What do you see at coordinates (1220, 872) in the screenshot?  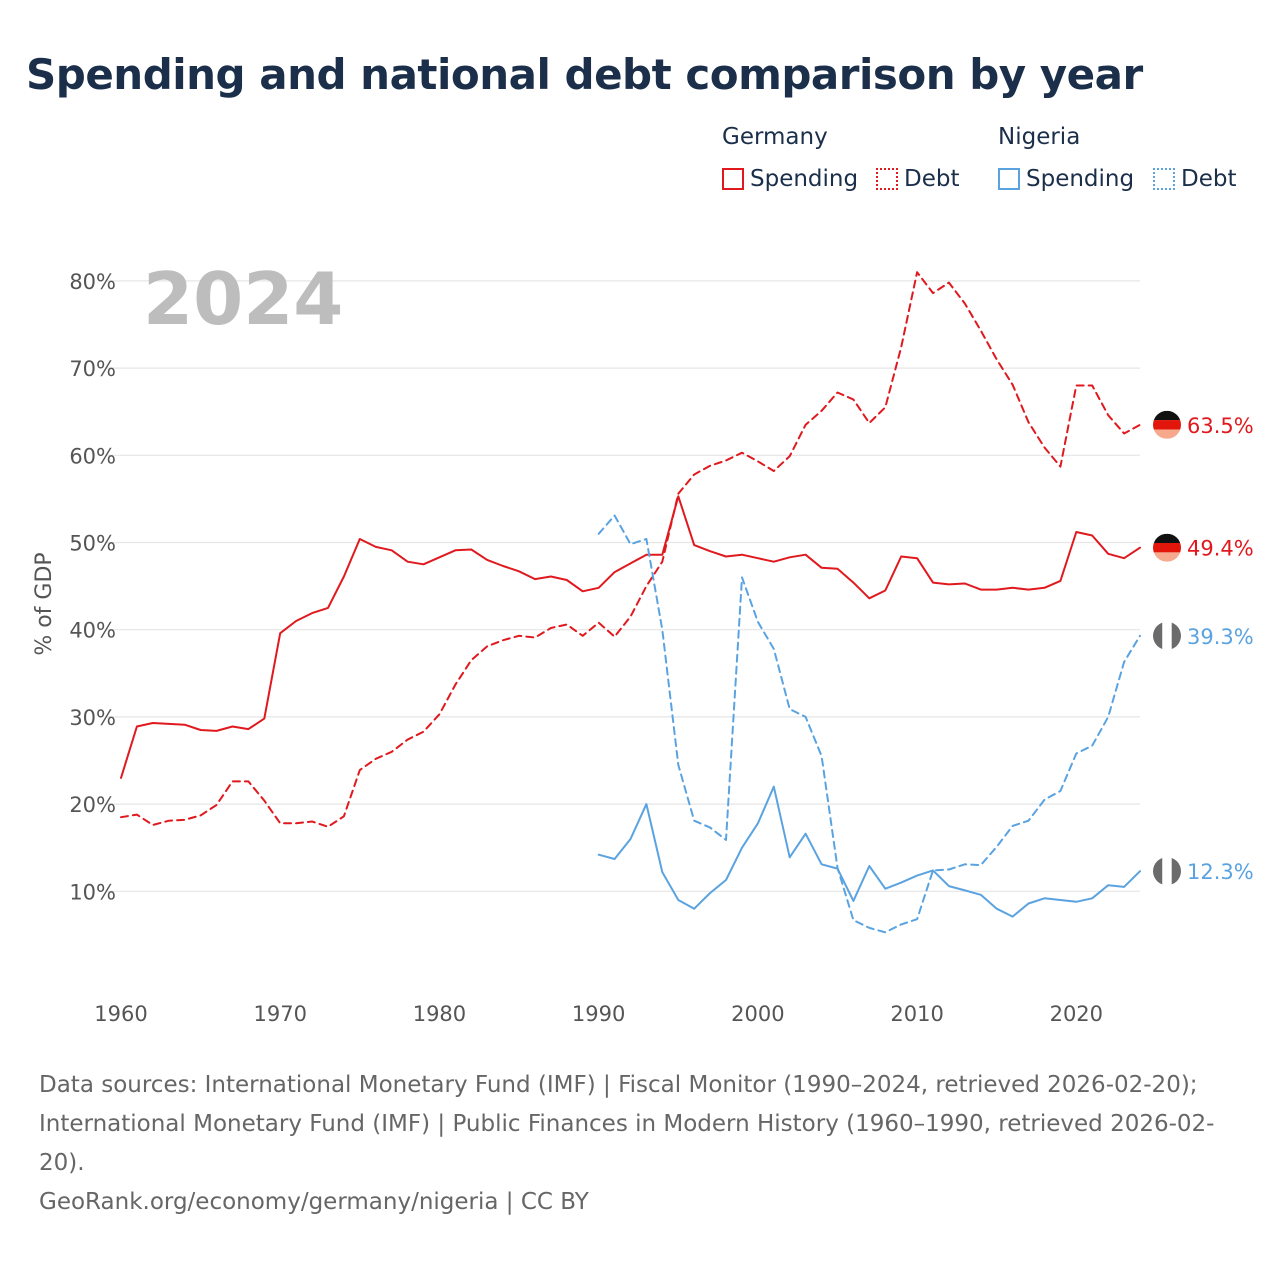 I see `end-value-label: 12.3%` at bounding box center [1220, 872].